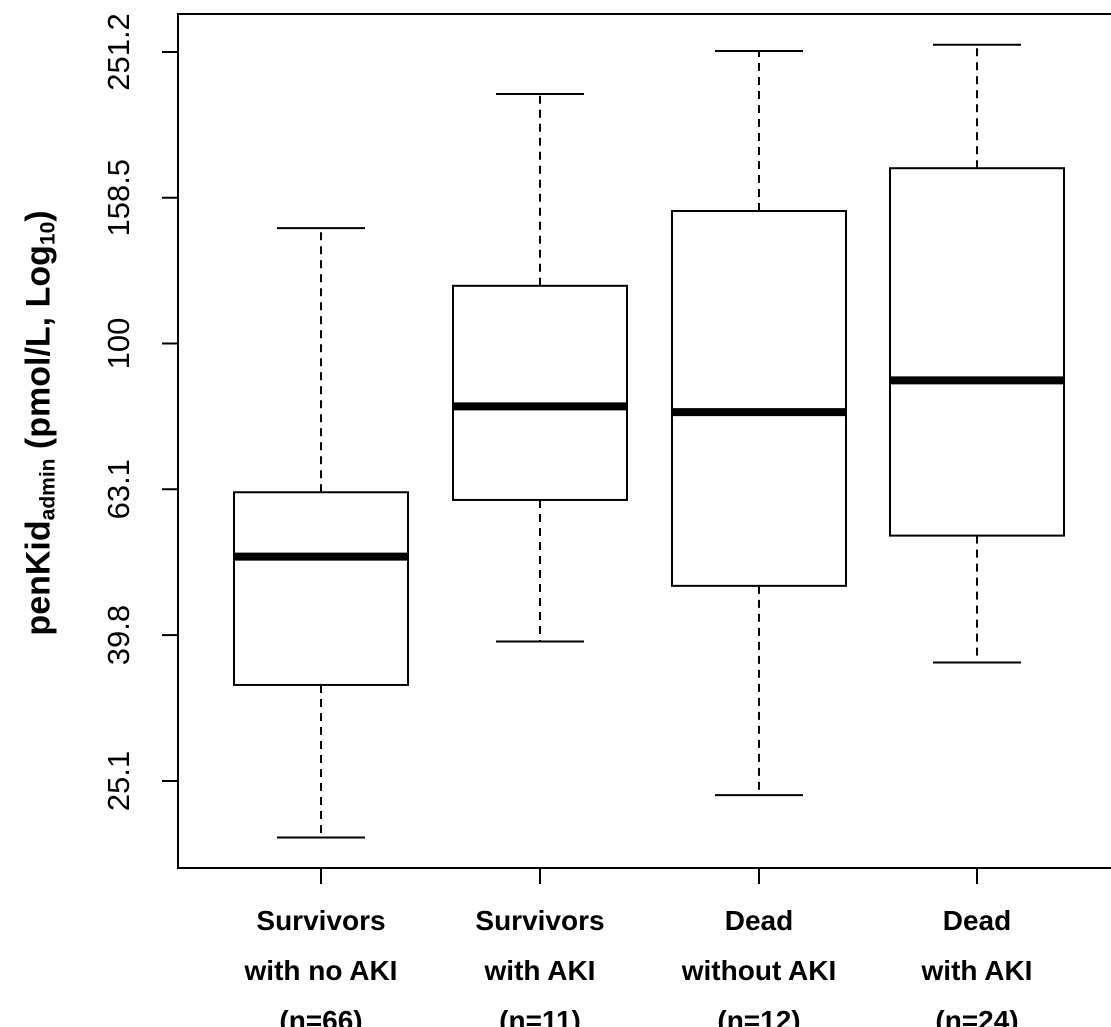 The width and height of the screenshot is (1111, 1027). I want to click on x-category-label-line: with no AKI, so click(321, 970).